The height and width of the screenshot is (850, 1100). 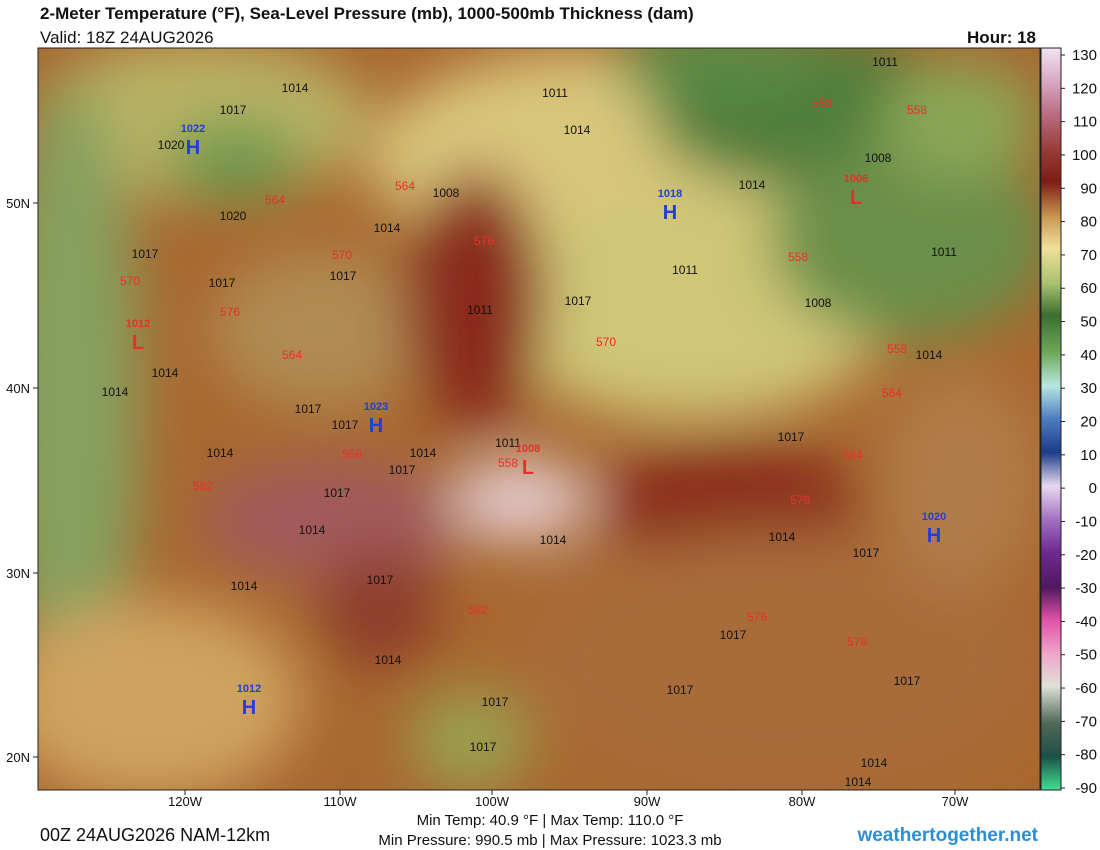 I want to click on colorbar-label: -90, so click(x=1086, y=788).